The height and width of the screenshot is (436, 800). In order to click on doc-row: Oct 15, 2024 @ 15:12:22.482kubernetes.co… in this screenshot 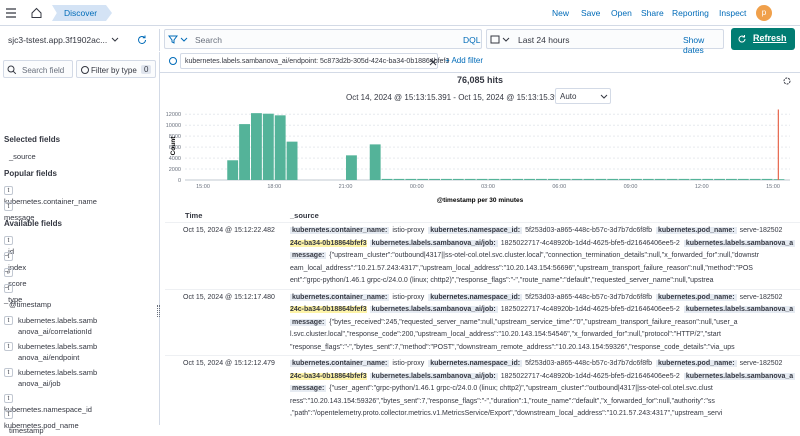, I will do `click(482, 255)`.